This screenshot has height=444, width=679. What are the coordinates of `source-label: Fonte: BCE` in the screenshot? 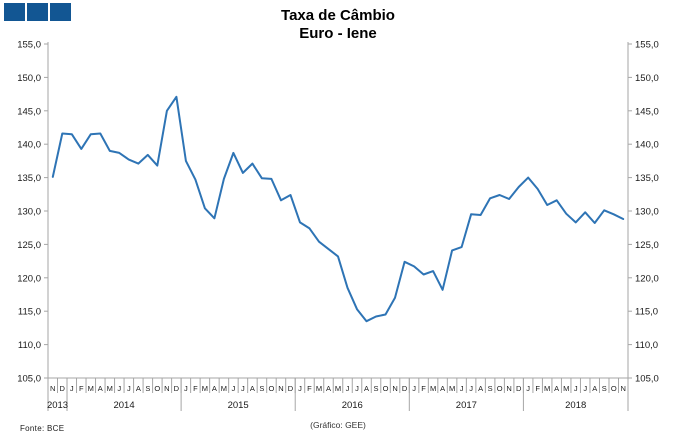 It's located at (42, 428).